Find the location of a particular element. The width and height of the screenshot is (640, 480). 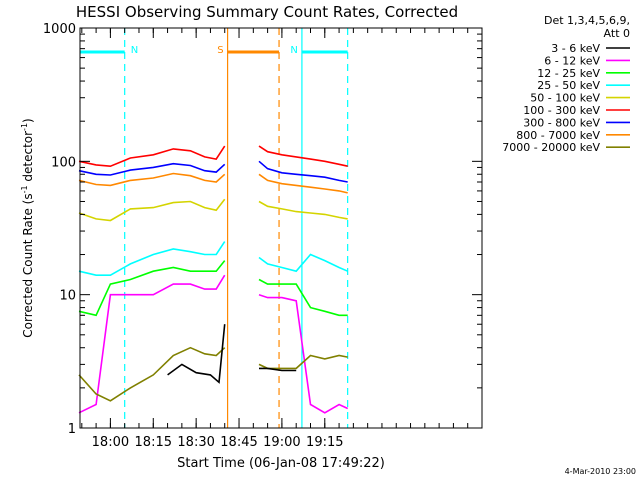

legend-entry-label: 7000 - 20000 keV is located at coordinates (551, 147).